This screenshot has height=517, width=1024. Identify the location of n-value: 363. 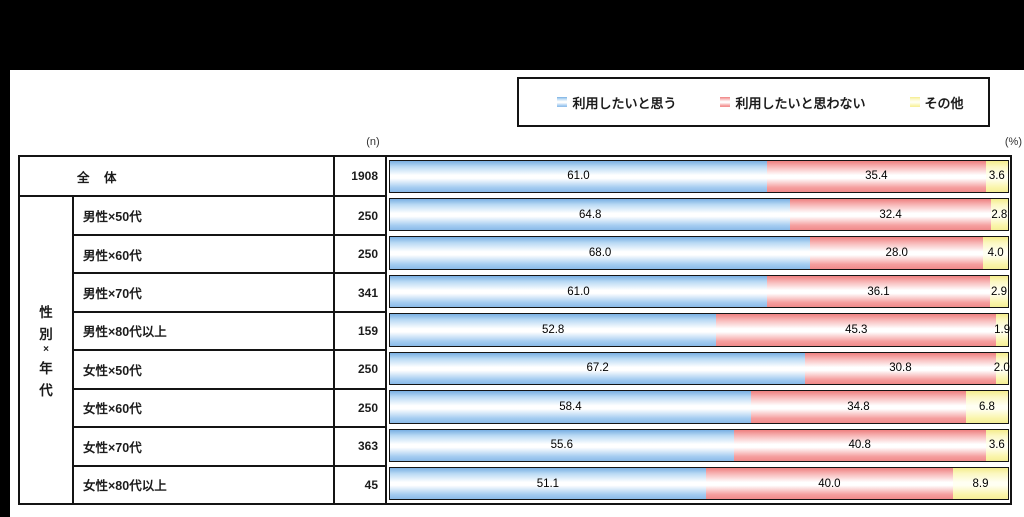
(361, 445).